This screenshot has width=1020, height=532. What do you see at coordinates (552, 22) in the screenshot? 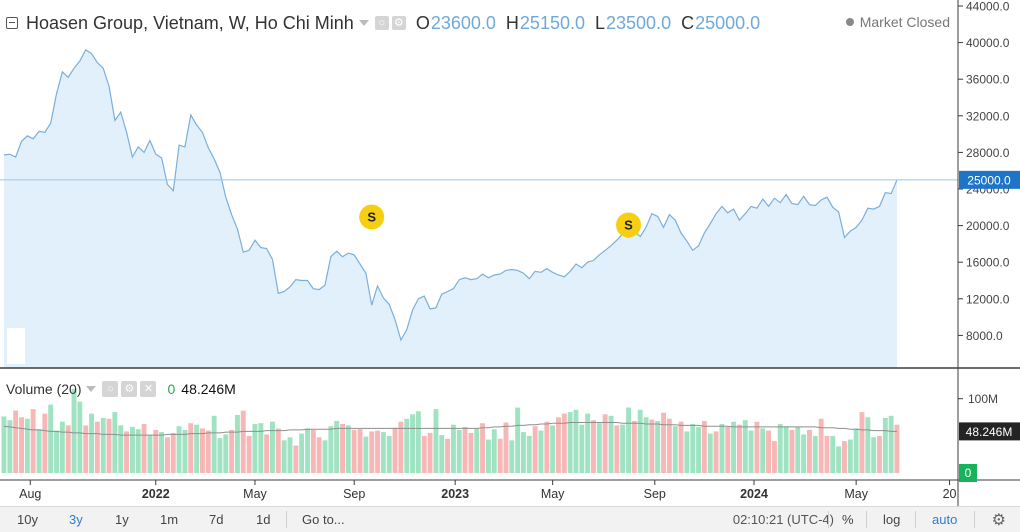
I see `high-value: 25150.0` at bounding box center [552, 22].